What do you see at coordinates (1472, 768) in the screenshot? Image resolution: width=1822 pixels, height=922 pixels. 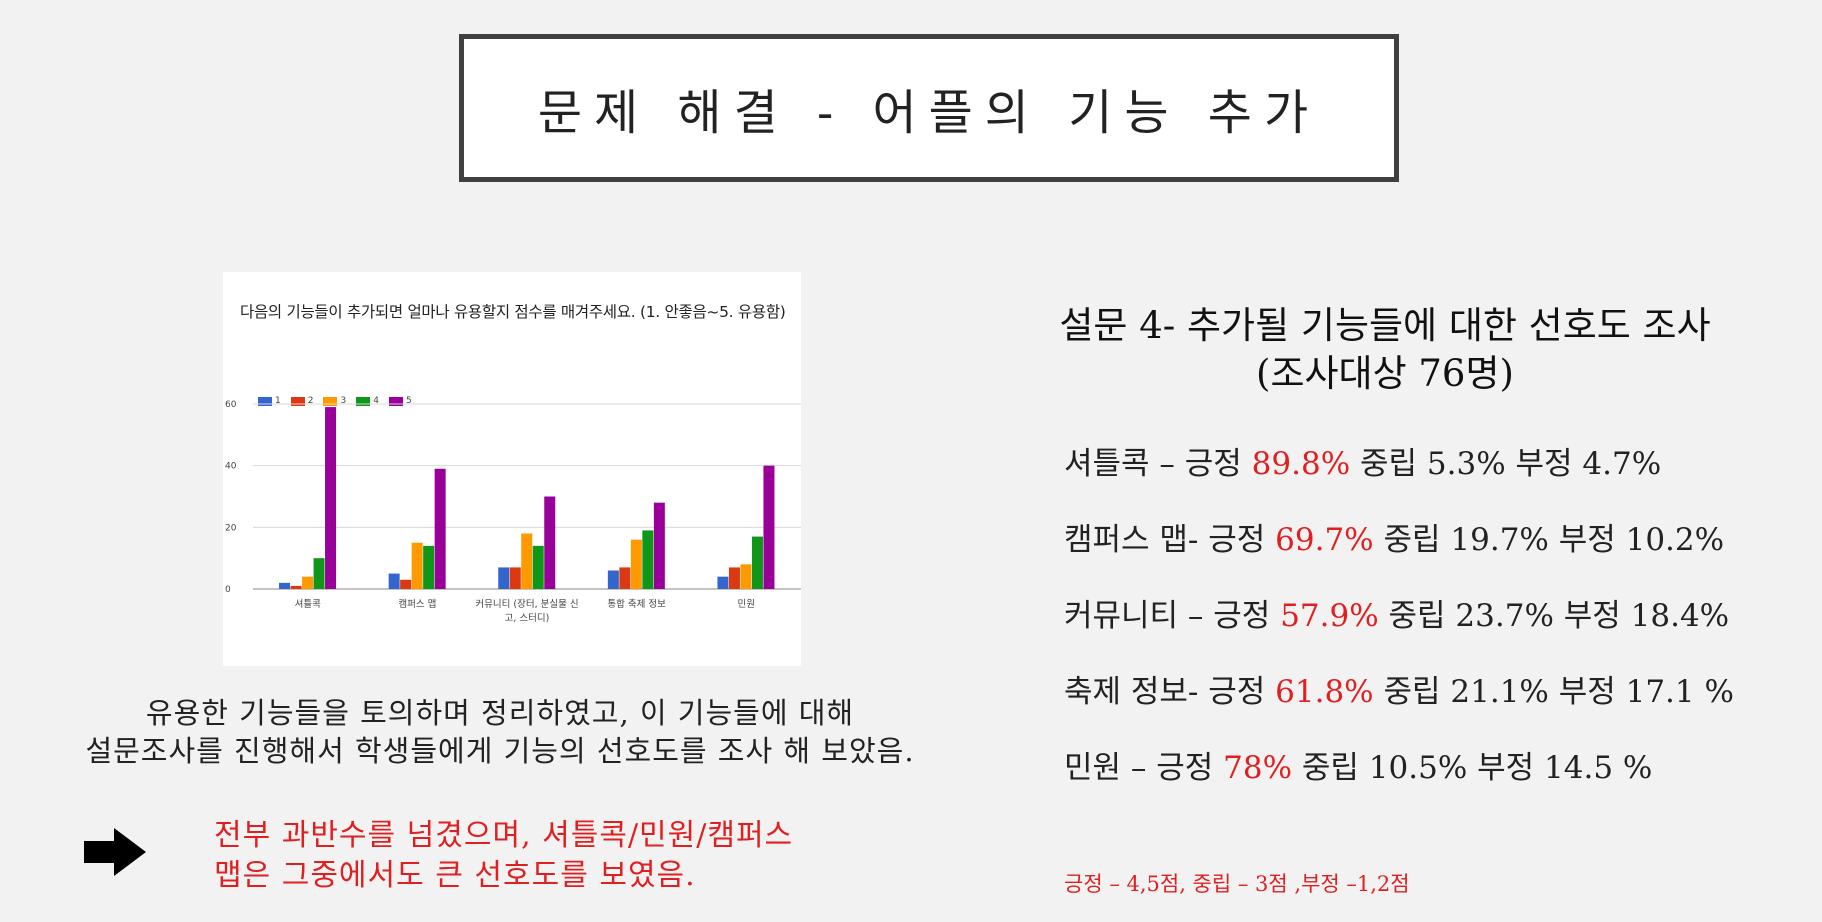 I see `neutral-negative-percentages: 중립 10.5% 부정 14.5 %` at bounding box center [1472, 768].